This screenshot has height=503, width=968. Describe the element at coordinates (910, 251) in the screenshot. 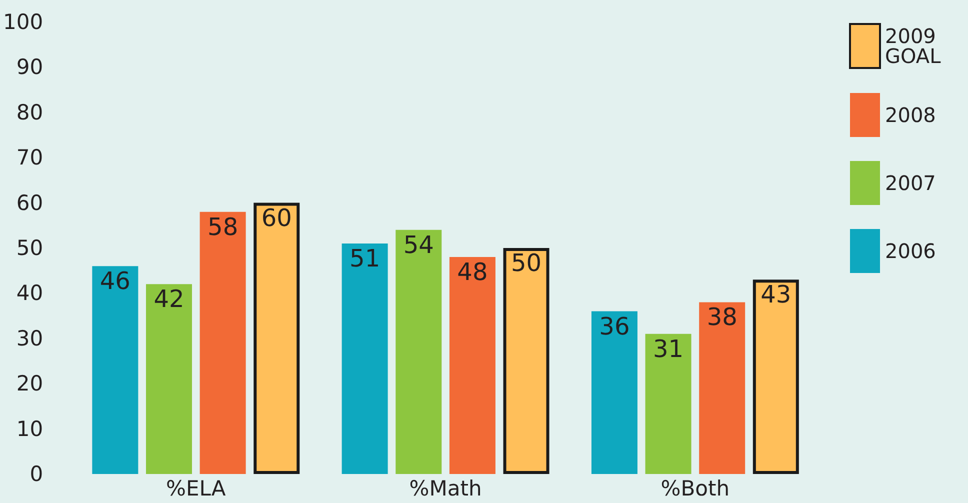

I see `legend-label: 2006` at that location.